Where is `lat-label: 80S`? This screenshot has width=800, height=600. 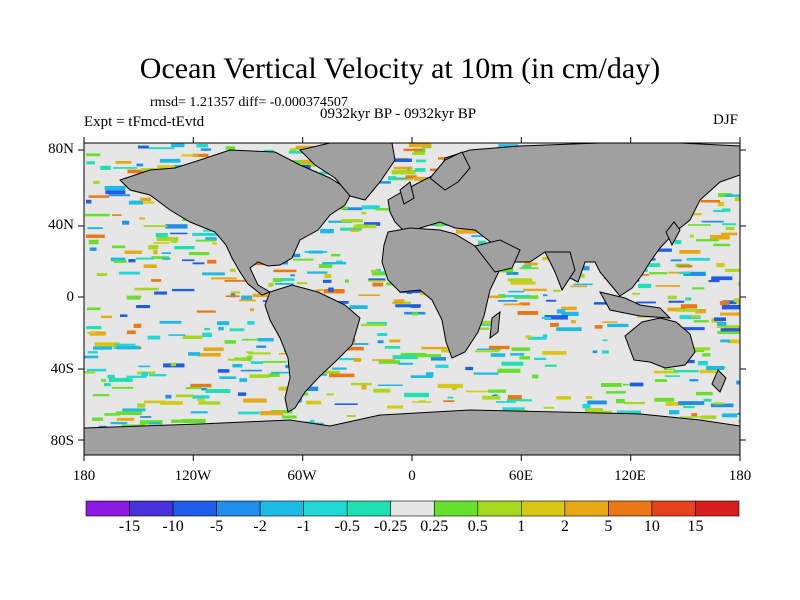
lat-label: 80S is located at coordinates (62, 441).